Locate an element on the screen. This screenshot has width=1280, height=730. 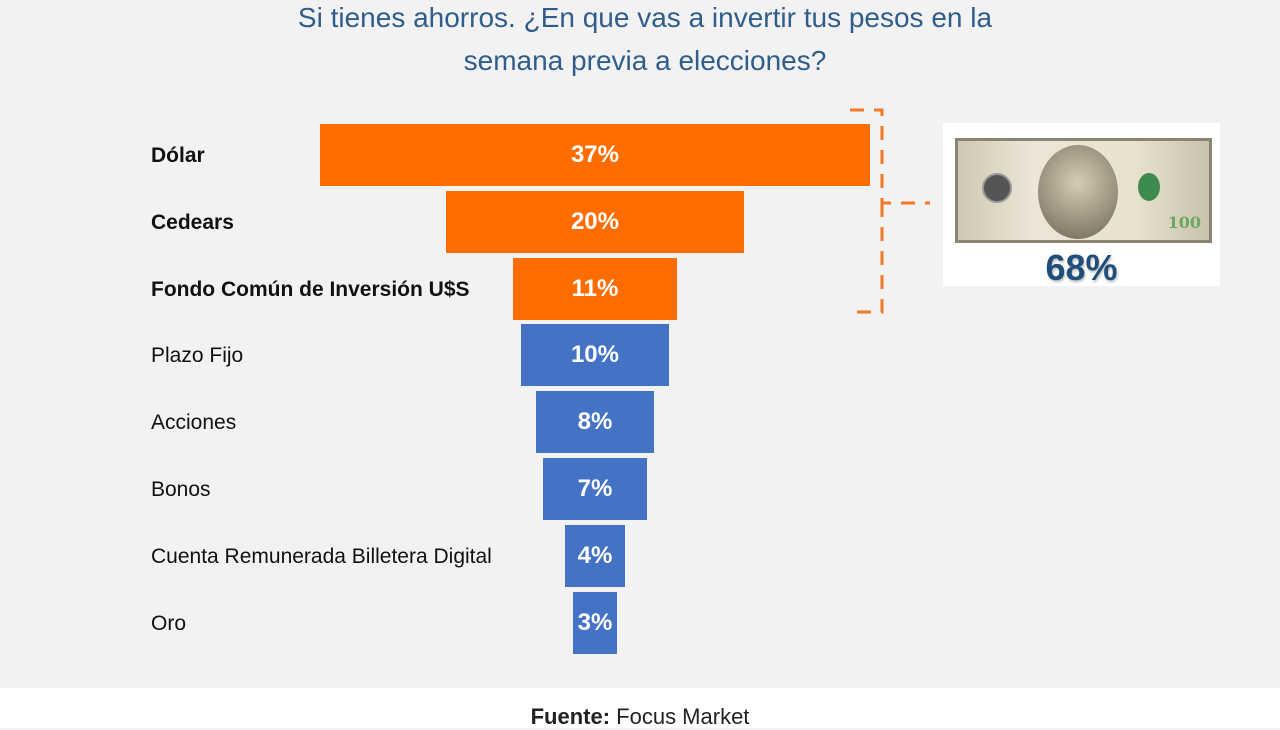
bar: 3% is located at coordinates (595, 622).